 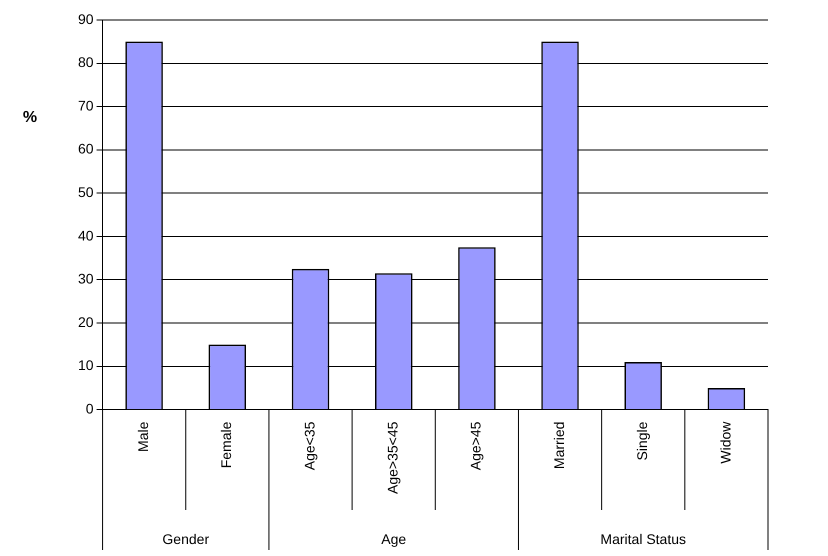 What do you see at coordinates (476, 445) in the screenshot?
I see `x-tick-label: Age>45` at bounding box center [476, 445].